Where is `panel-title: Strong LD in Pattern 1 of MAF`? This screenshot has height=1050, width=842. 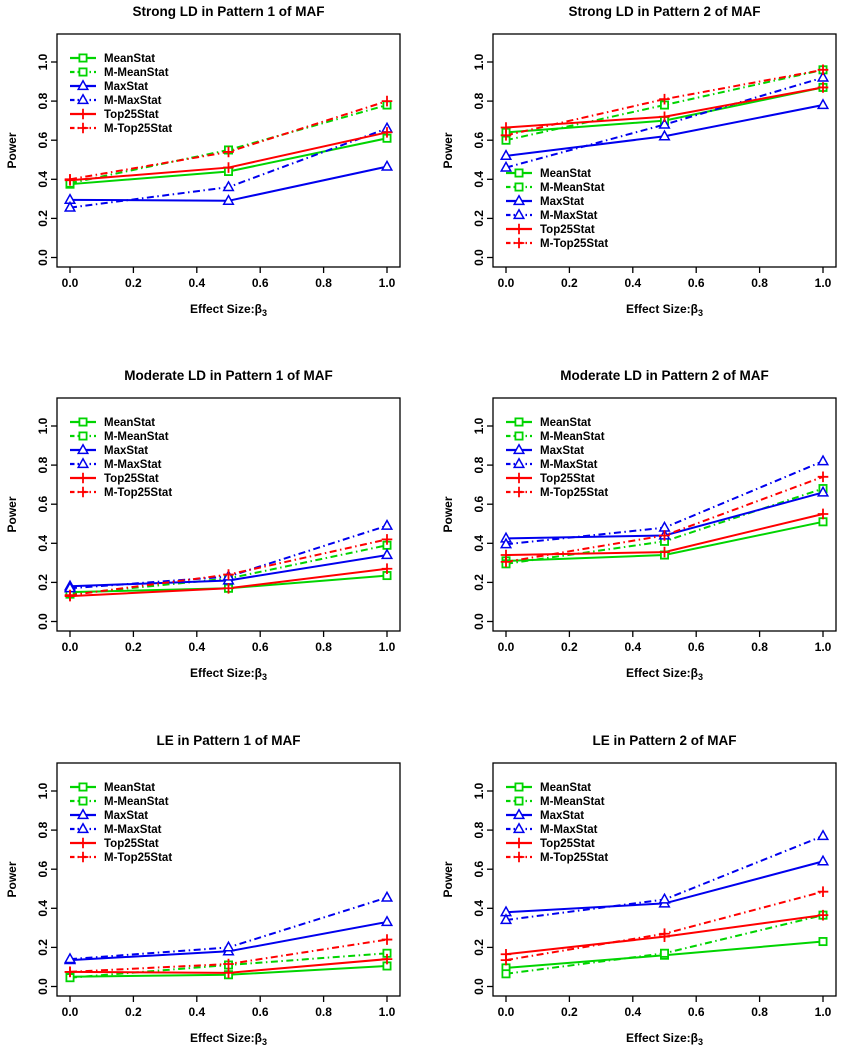 panel-title: Strong LD in Pattern 1 of MAF is located at coordinates (229, 11).